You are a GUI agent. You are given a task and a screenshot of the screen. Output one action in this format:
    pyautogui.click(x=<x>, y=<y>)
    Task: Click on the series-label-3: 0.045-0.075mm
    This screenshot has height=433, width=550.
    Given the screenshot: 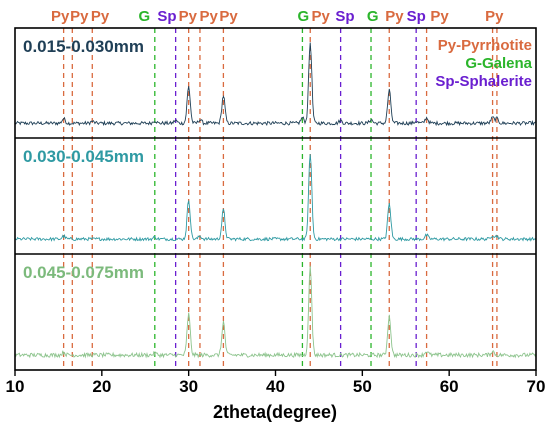 What is the action you would take?
    pyautogui.click(x=83, y=272)
    